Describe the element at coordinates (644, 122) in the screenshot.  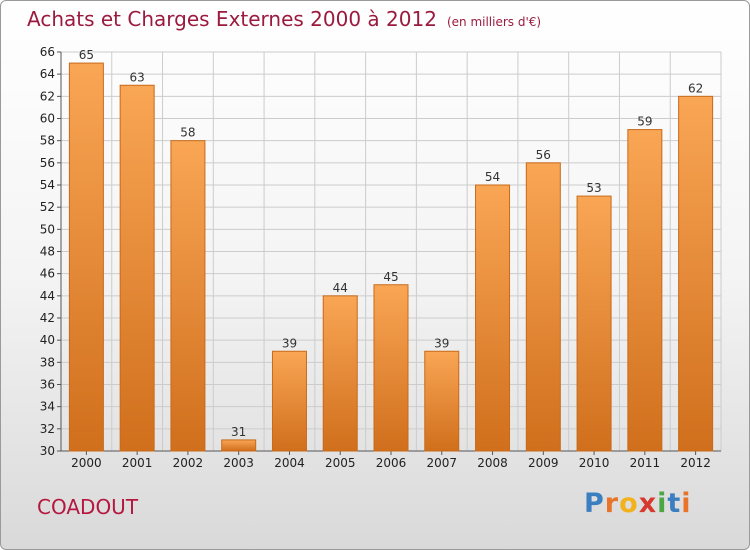
I see `bar-value-label: 59` at that location.